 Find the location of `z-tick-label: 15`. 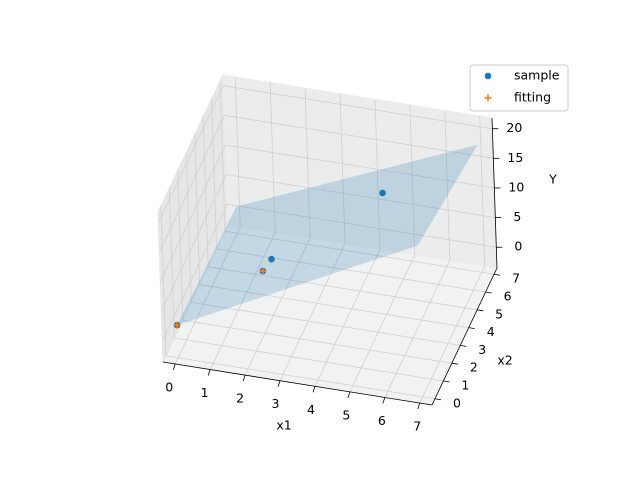

z-tick-label: 15 is located at coordinates (515, 157).